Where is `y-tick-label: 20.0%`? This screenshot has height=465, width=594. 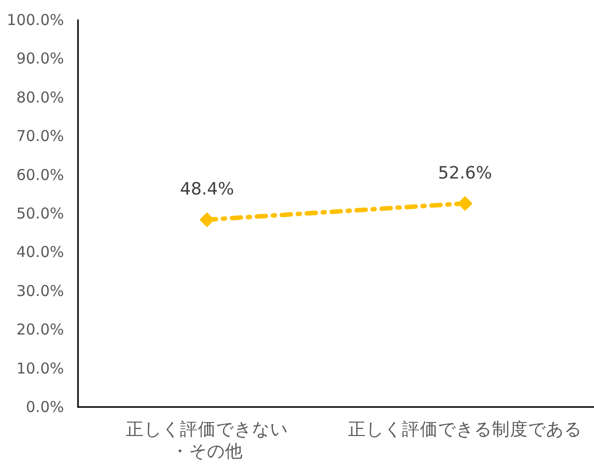
y-tick-label: 20.0% is located at coordinates (40, 329).